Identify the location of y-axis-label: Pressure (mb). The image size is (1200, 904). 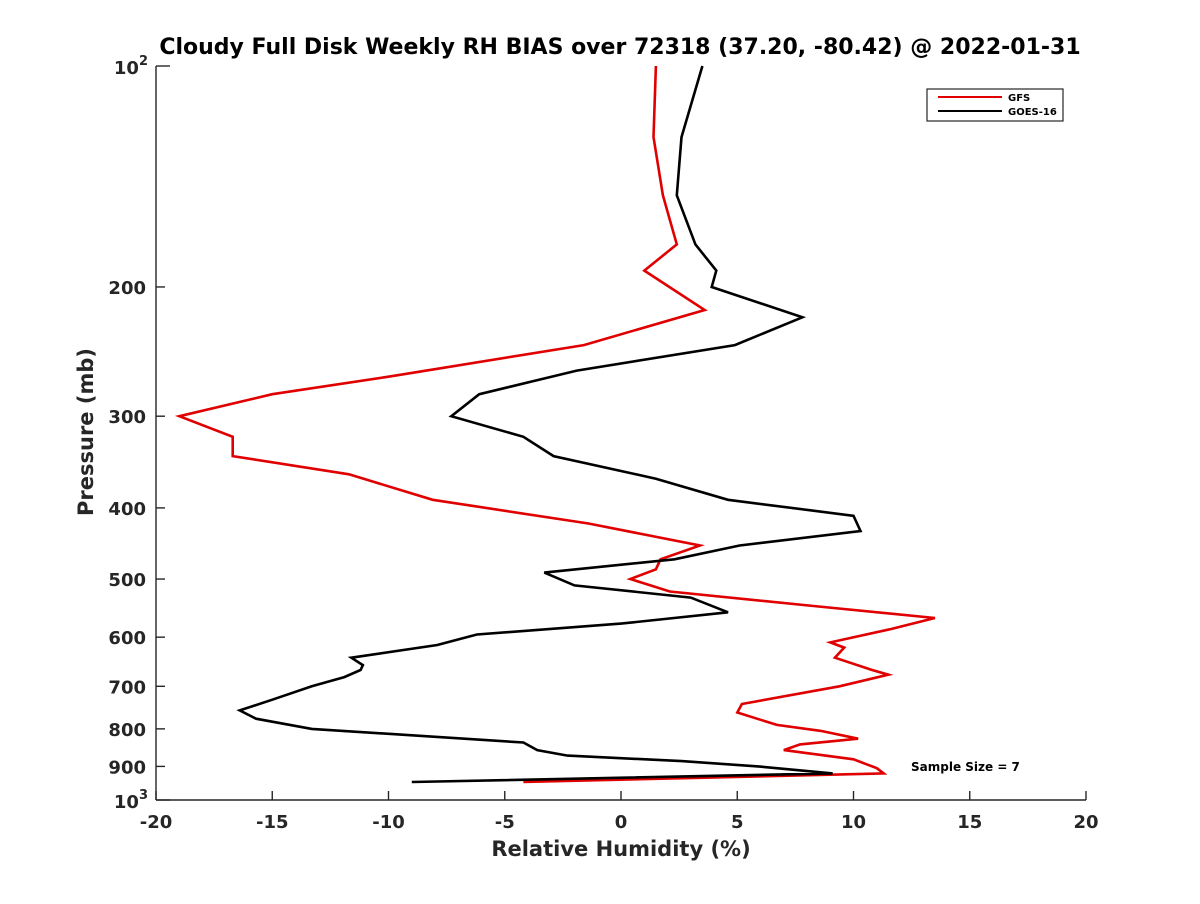
(86, 432).